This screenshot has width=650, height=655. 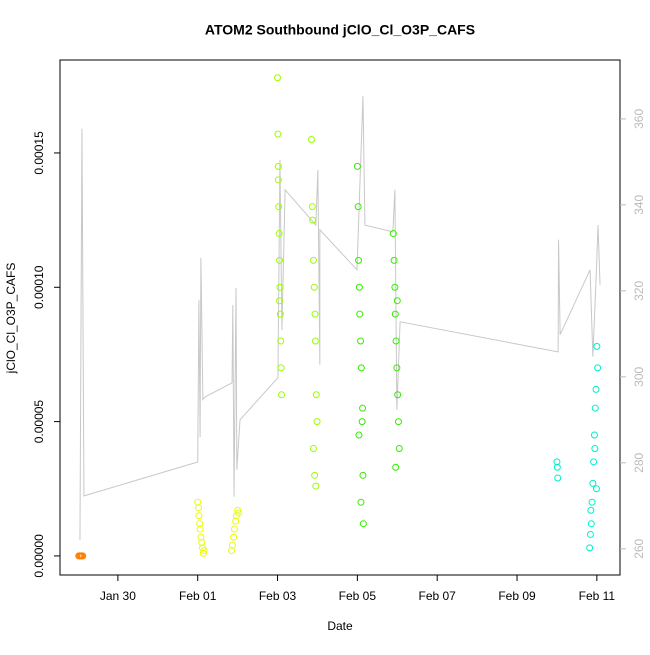 I want to click on y2-tick-label: 280, so click(x=639, y=462).